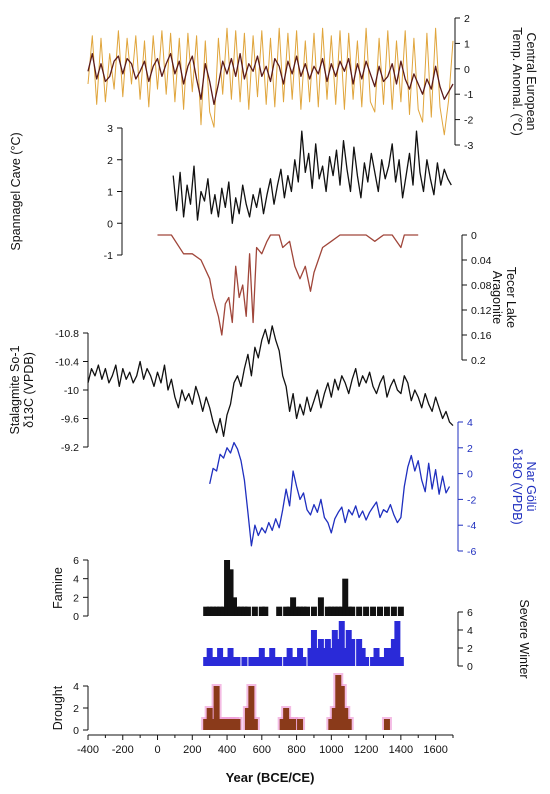 This screenshot has height=794, width=550. What do you see at coordinates (470, 449) in the screenshot?
I see `nar-y-tick-label: 2` at bounding box center [470, 449].